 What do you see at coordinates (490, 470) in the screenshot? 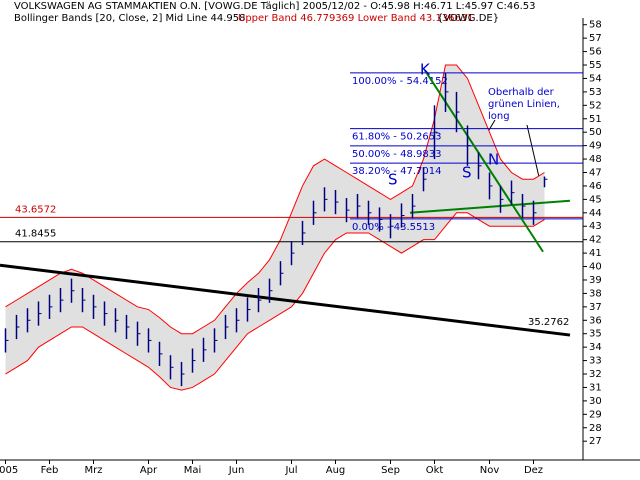
I see `x-tick-label: Nov` at bounding box center [490, 470].